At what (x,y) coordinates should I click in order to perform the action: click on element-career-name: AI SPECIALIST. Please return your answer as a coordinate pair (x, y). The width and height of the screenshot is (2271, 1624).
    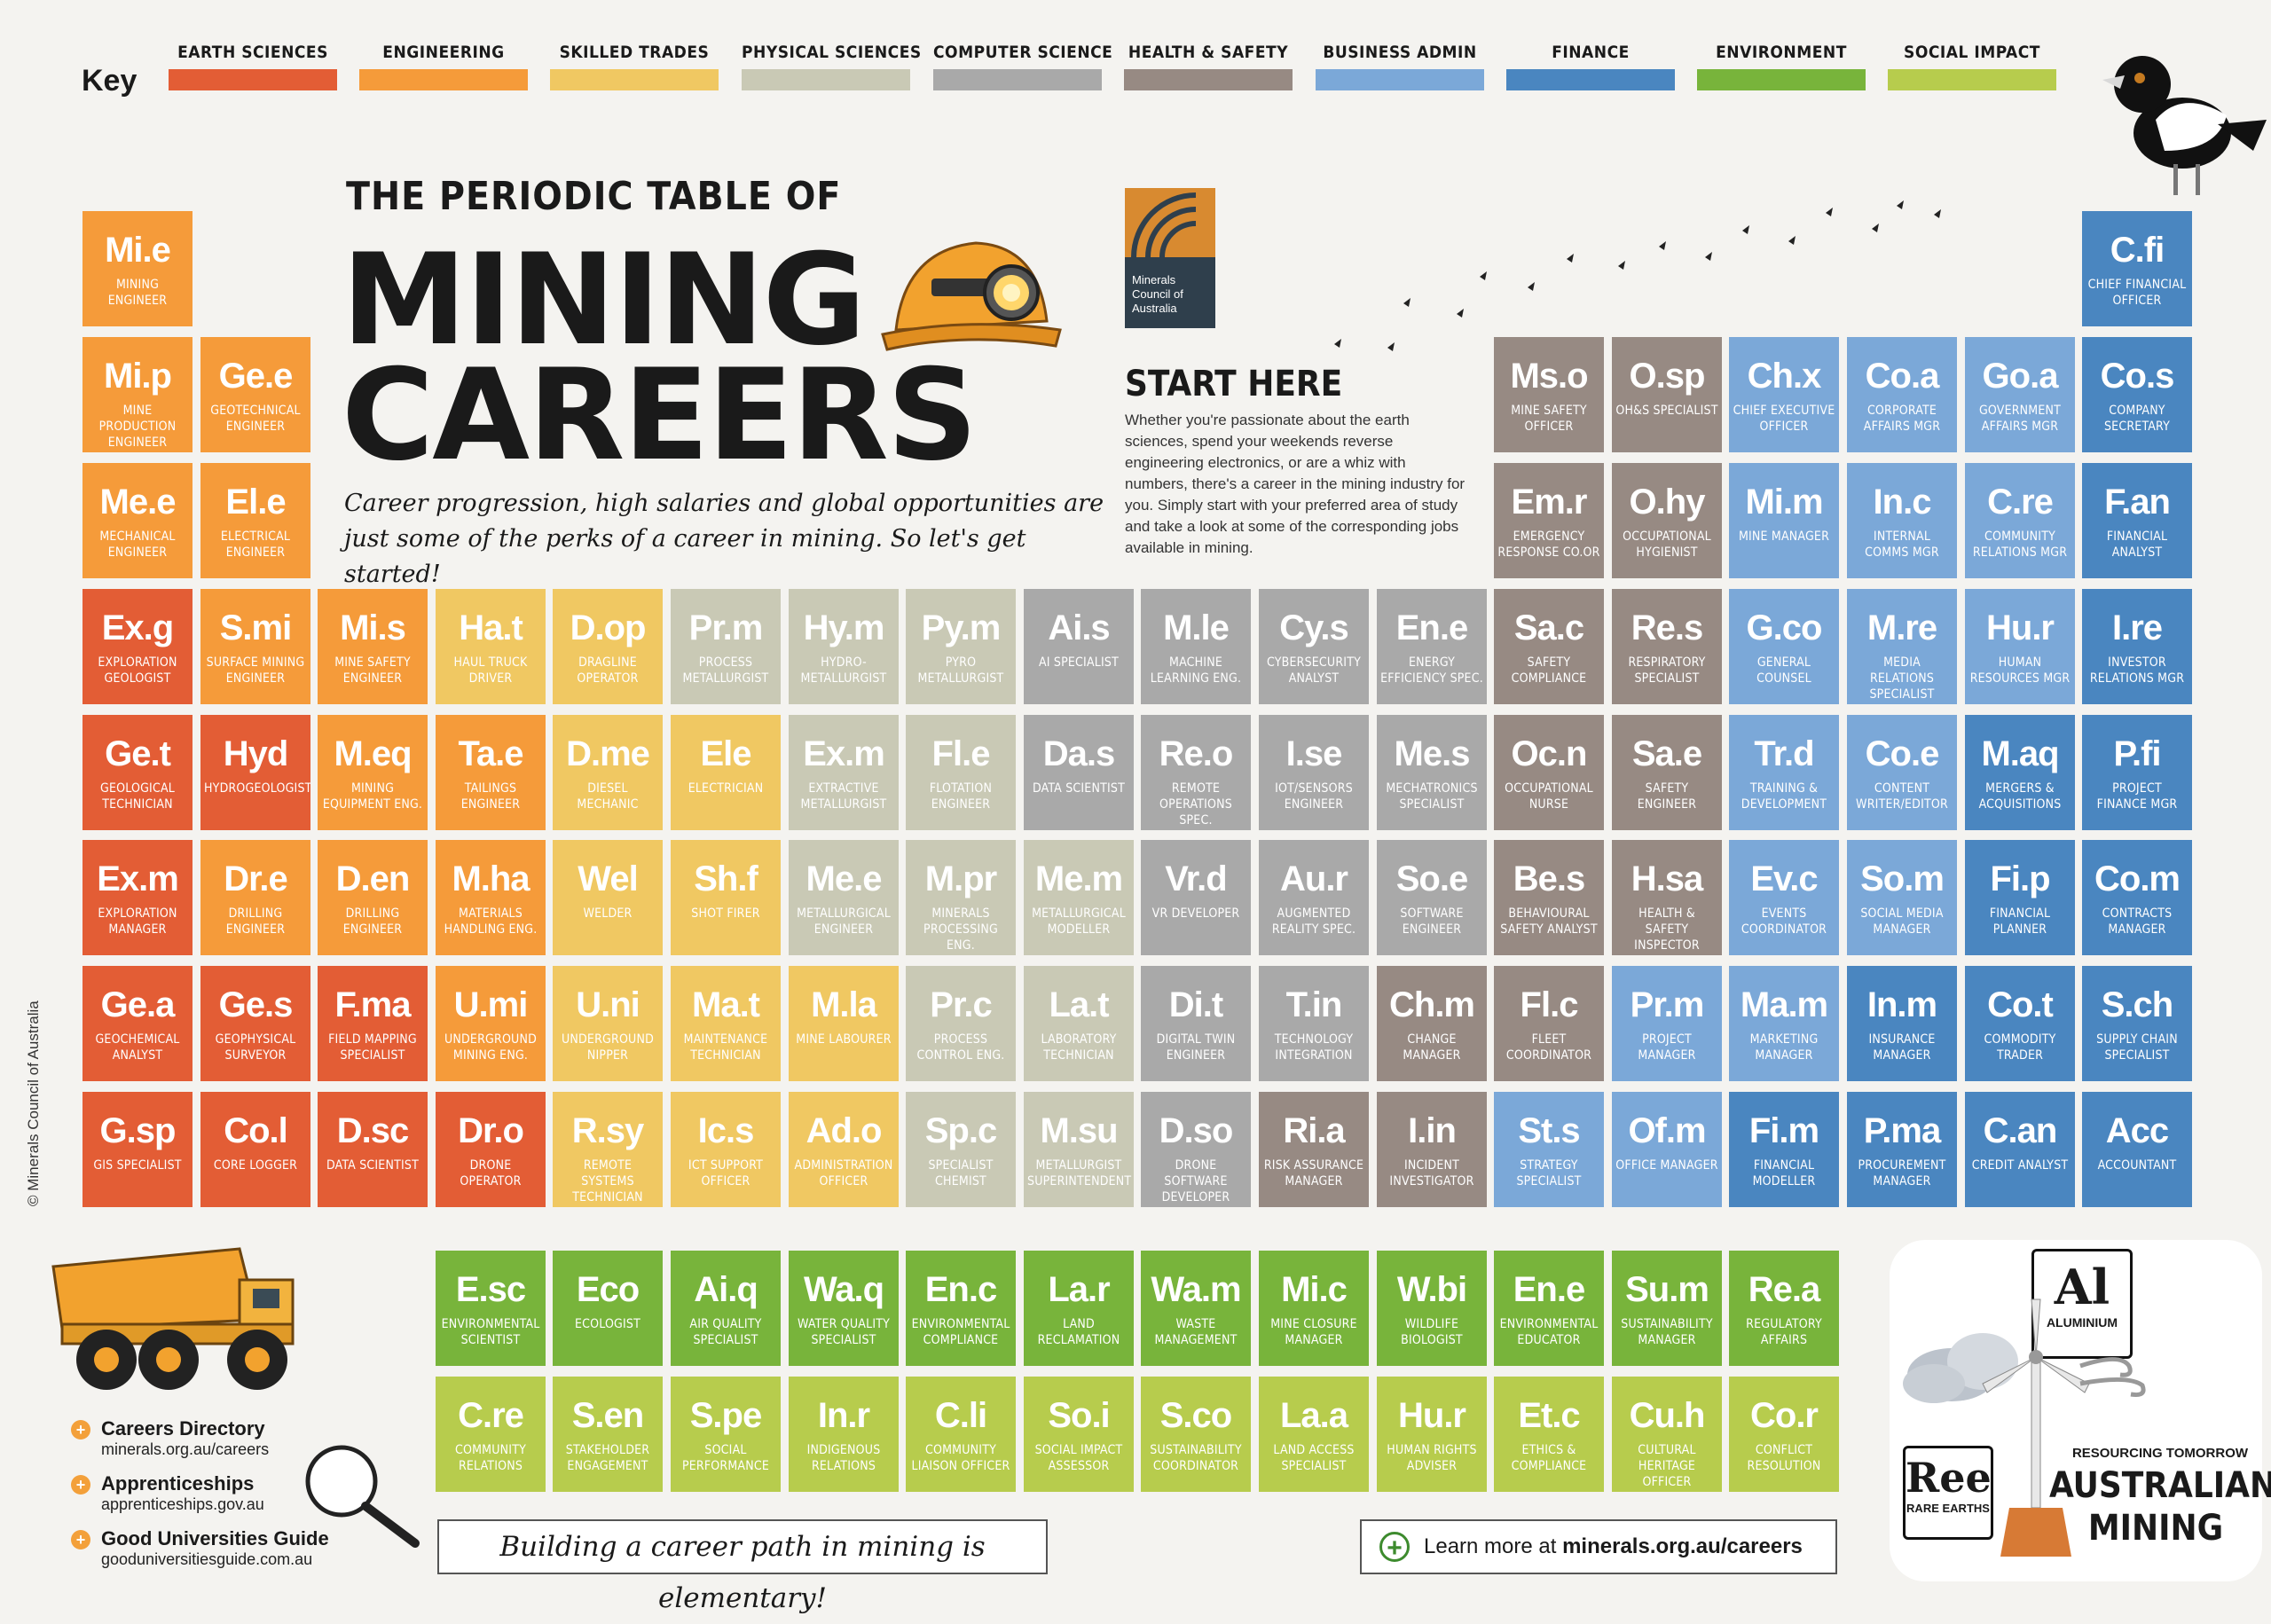
    Looking at the image, I should click on (1078, 663).